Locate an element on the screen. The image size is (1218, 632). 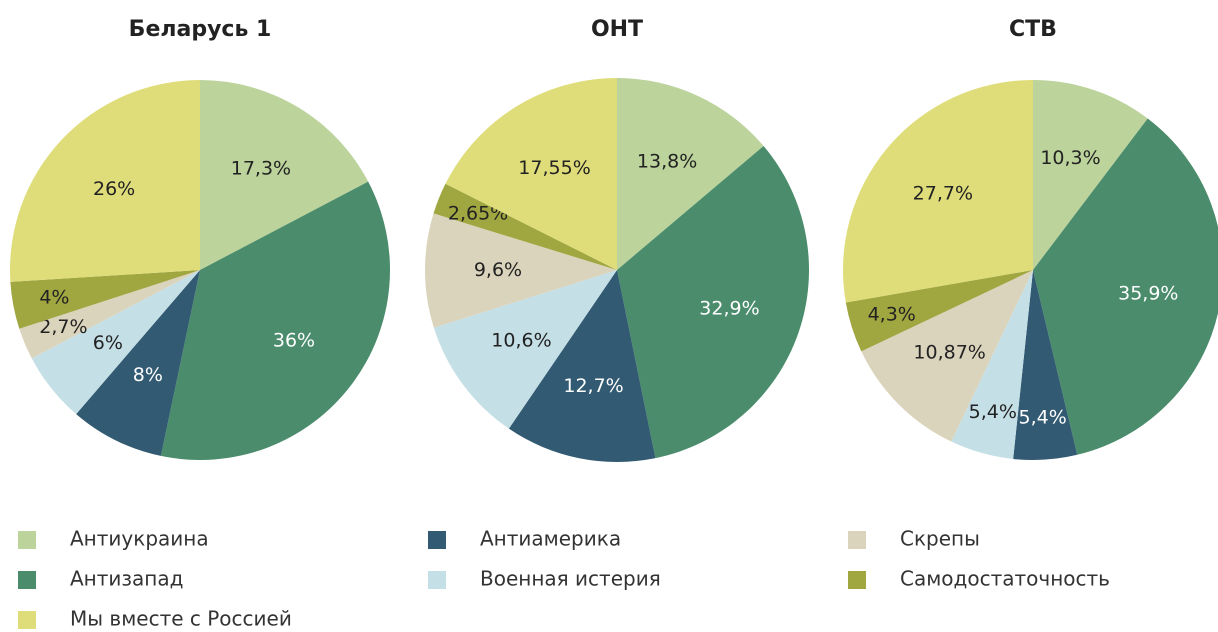
value-label: 36% is located at coordinates (294, 341).